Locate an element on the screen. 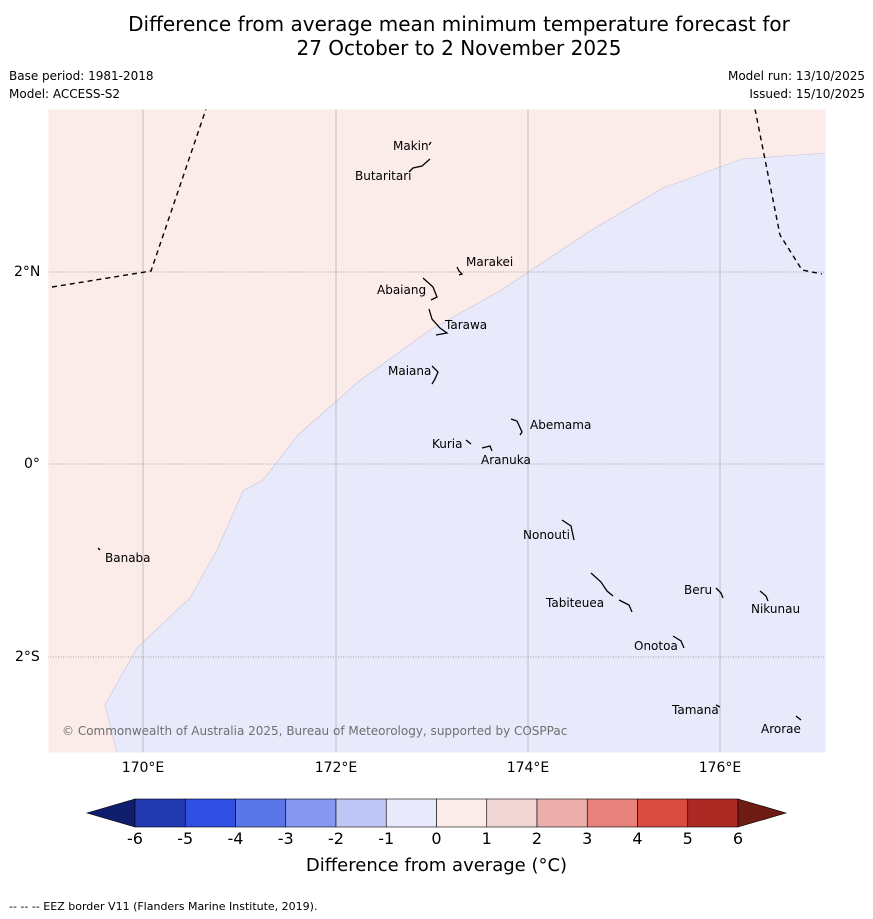  island-tabiteuea-south is located at coordinates (625, 606).